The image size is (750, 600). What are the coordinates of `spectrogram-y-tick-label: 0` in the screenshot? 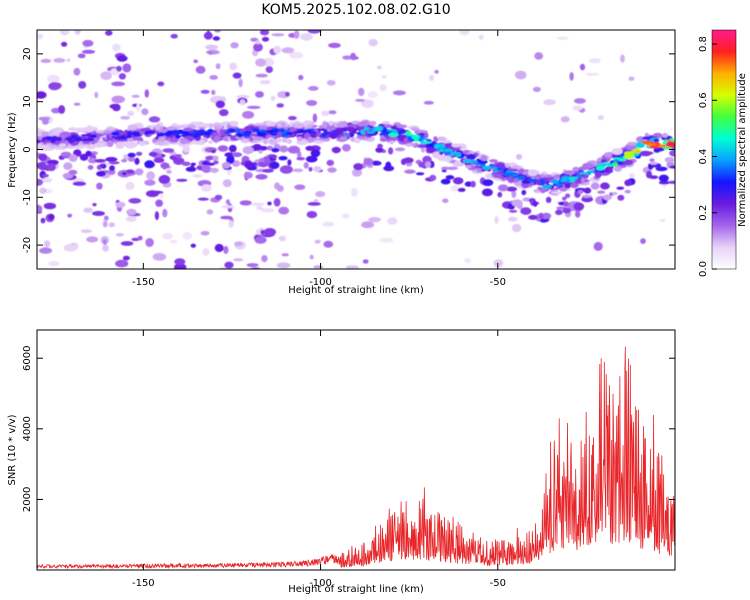 It's located at (27, 149).